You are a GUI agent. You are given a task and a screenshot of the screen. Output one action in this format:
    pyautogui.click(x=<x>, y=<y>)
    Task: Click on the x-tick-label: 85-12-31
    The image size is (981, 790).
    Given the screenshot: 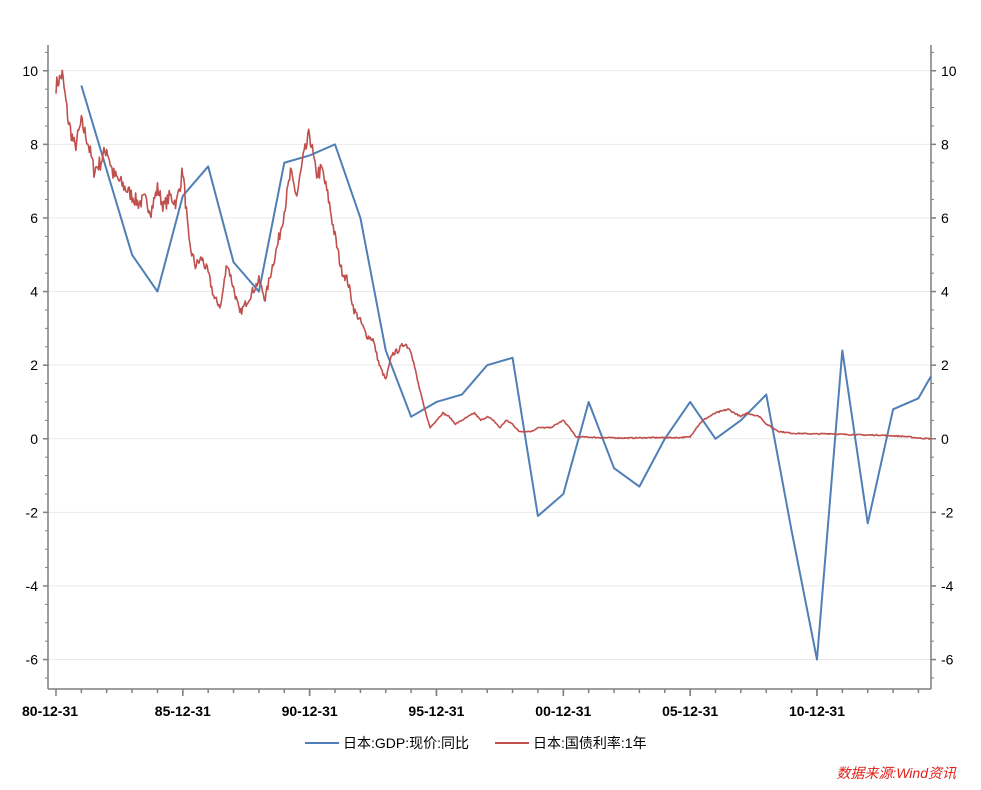 What is the action you would take?
    pyautogui.click(x=183, y=711)
    